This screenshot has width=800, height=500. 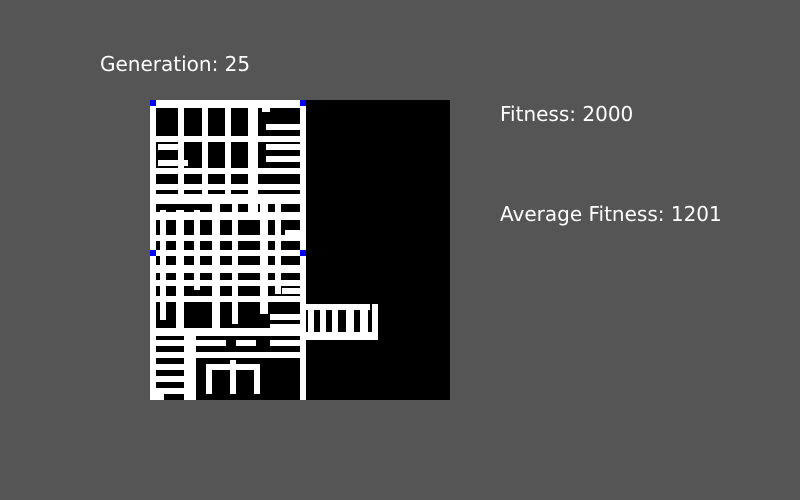 What do you see at coordinates (303, 103) in the screenshot?
I see `marker-top-right` at bounding box center [303, 103].